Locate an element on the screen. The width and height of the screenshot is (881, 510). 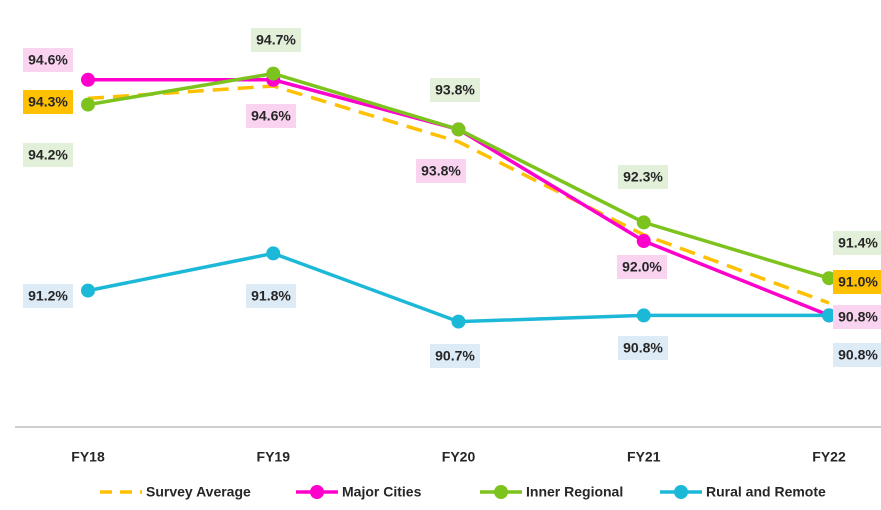
data-label: 92.0% is located at coordinates (642, 267).